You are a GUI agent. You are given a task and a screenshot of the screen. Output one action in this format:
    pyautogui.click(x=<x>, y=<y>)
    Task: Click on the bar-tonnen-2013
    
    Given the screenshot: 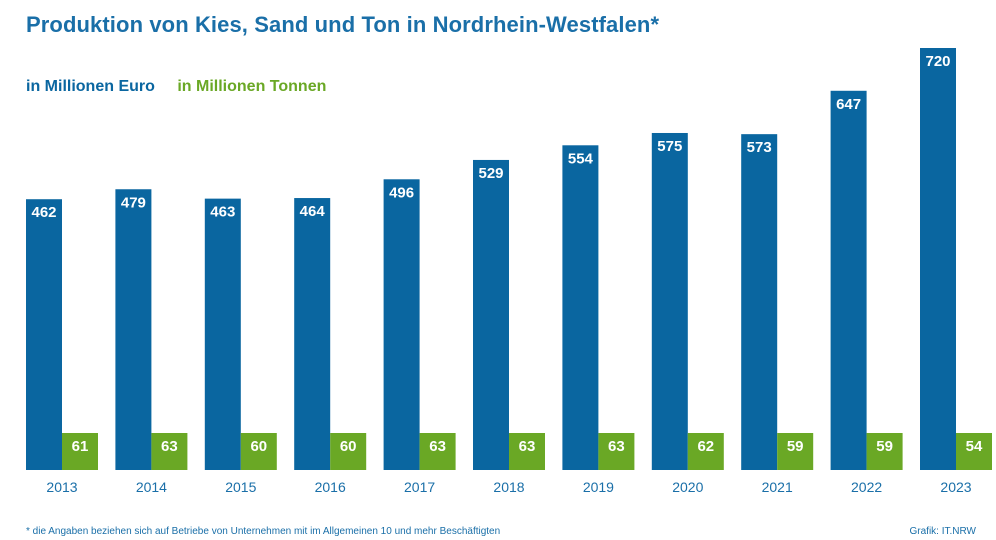 What is the action you would take?
    pyautogui.click(x=80, y=451)
    